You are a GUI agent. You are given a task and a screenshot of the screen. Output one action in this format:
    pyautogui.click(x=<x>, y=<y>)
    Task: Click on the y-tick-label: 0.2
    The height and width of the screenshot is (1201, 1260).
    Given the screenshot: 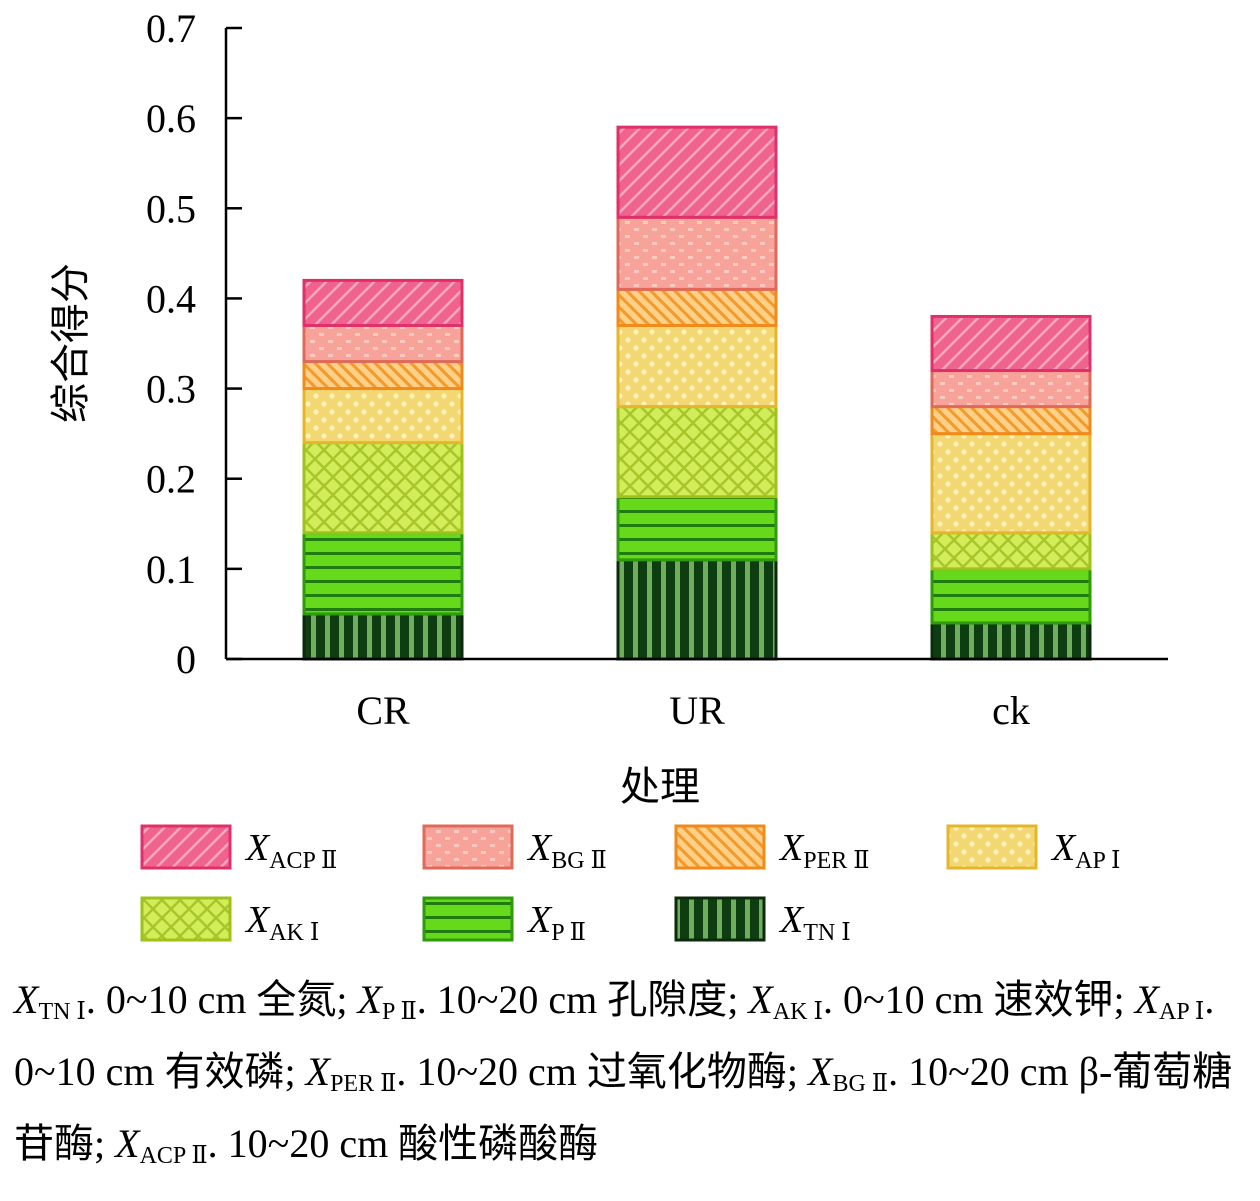 What is the action you would take?
    pyautogui.click(x=171, y=479)
    